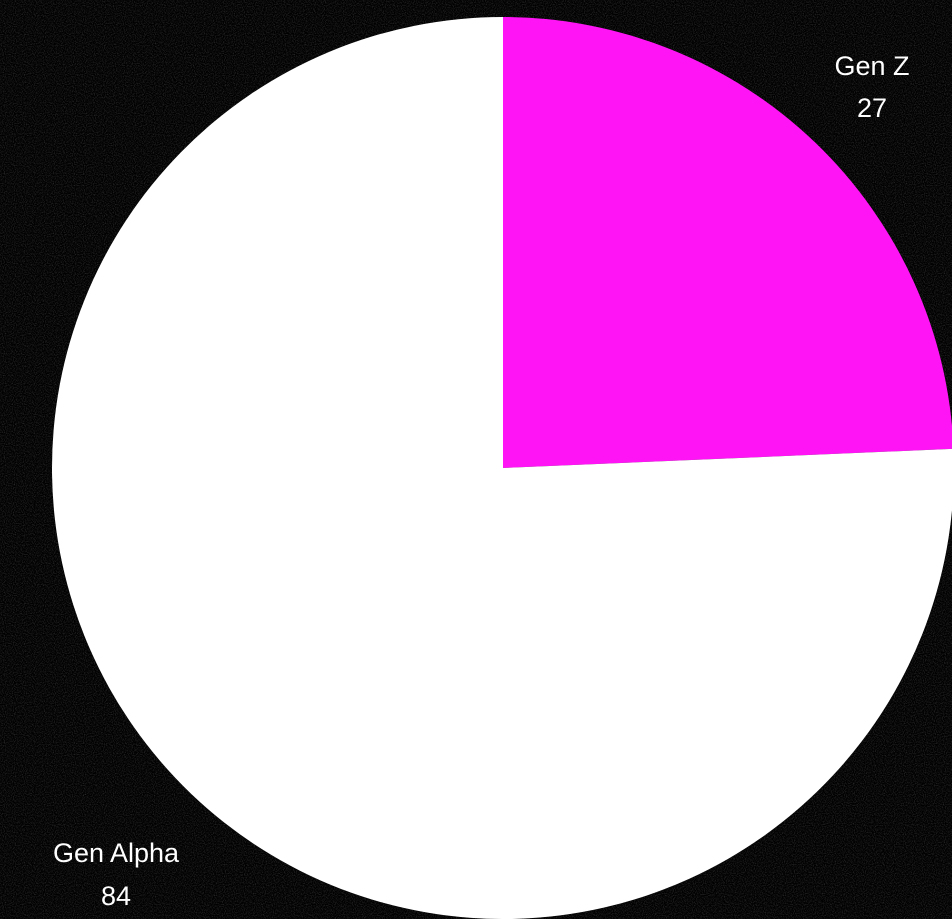  Describe the element at coordinates (871, 66) in the screenshot. I see `slice-label-name: Gen Z` at that location.